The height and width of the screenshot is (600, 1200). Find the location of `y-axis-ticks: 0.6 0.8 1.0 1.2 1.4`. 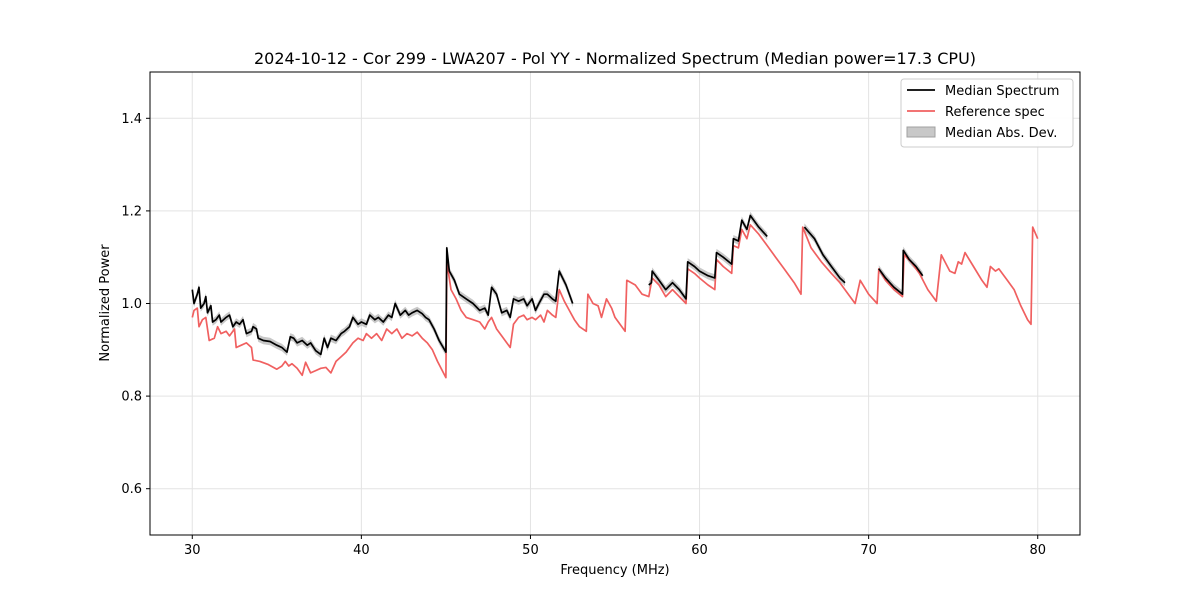

y-axis-ticks: 0.6 0.8 1.0 1.2 1.4 is located at coordinates (135, 304).